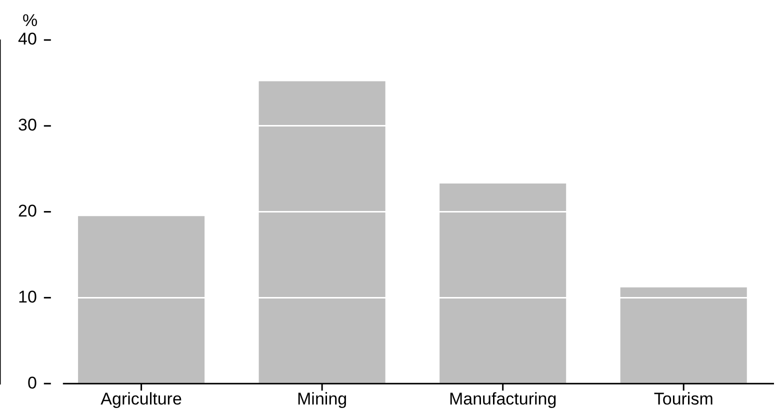 Image resolution: width=778 pixels, height=416 pixels. I want to click on x-tick-label: Mining, so click(322, 398).